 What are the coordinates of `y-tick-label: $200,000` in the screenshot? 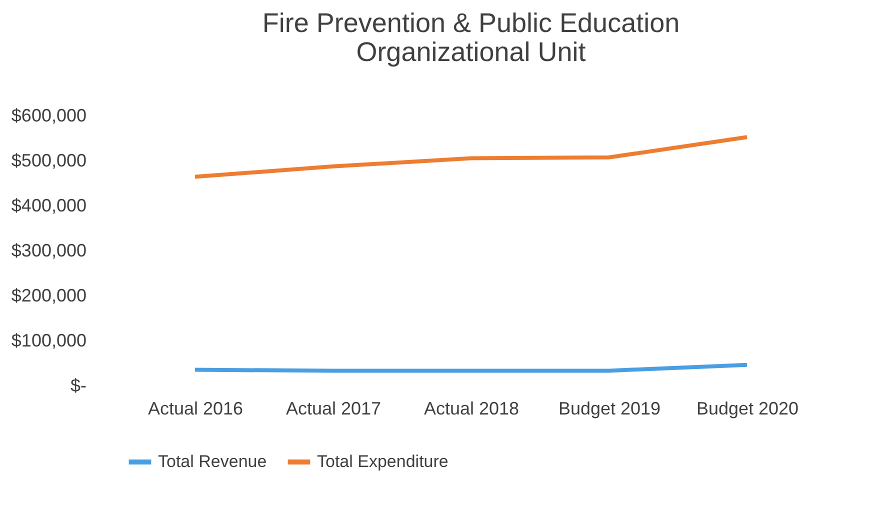 It's located at (48, 296).